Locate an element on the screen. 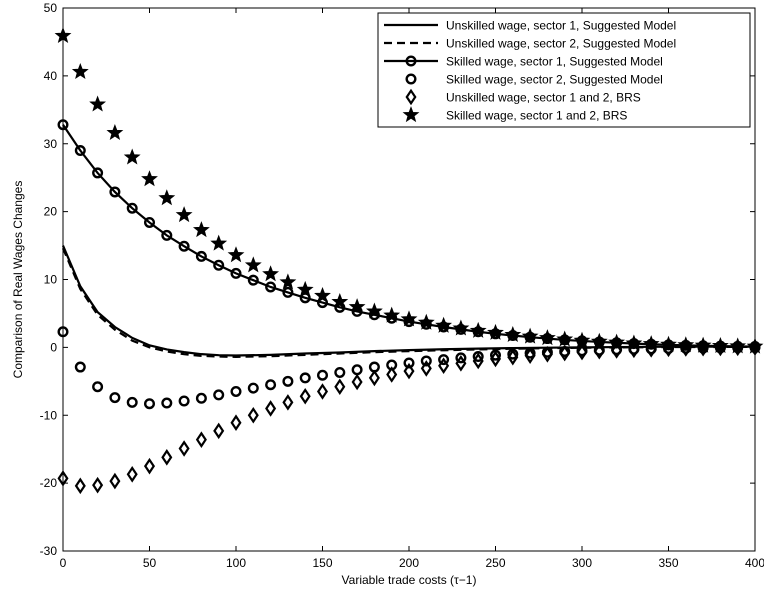 The image size is (764, 594). legend-item: Skilled wage, sector 1 and 2, BRS is located at coordinates (514, 114).